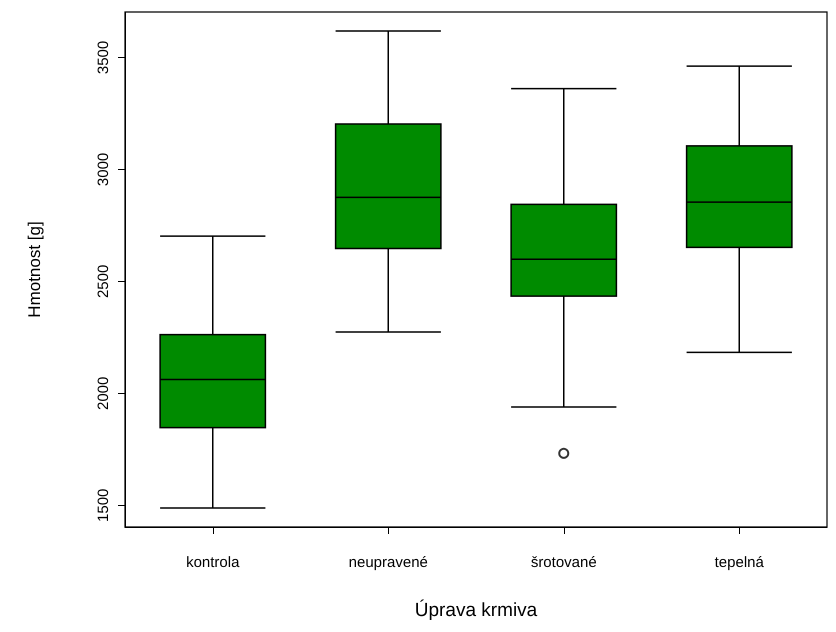 Image resolution: width=836 pixels, height=632 pixels. What do you see at coordinates (103, 393) in the screenshot?
I see `y-tick-label: 2000` at bounding box center [103, 393].